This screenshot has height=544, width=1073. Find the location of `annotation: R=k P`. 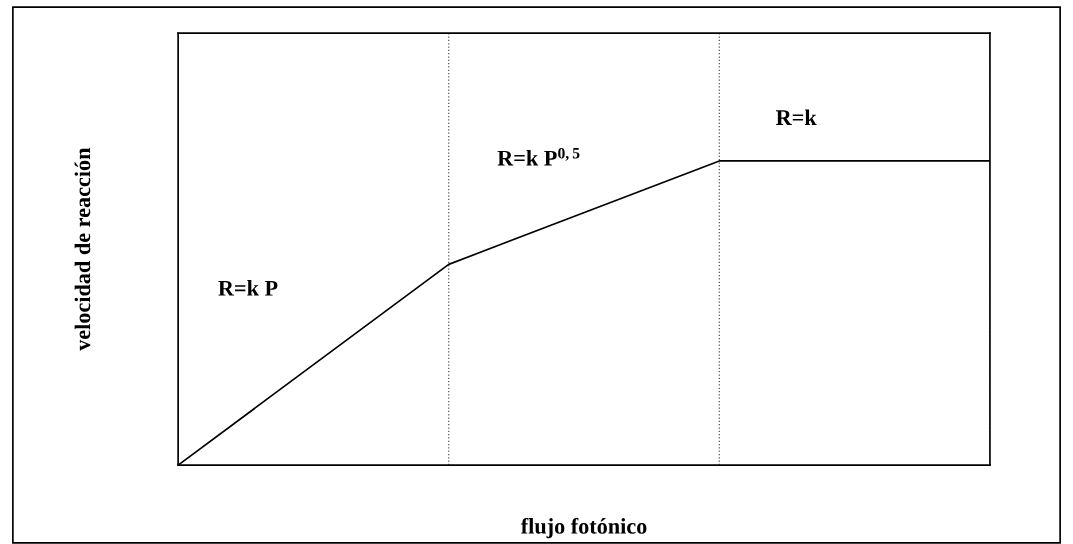

annotation: R=k P is located at coordinates (248, 288).